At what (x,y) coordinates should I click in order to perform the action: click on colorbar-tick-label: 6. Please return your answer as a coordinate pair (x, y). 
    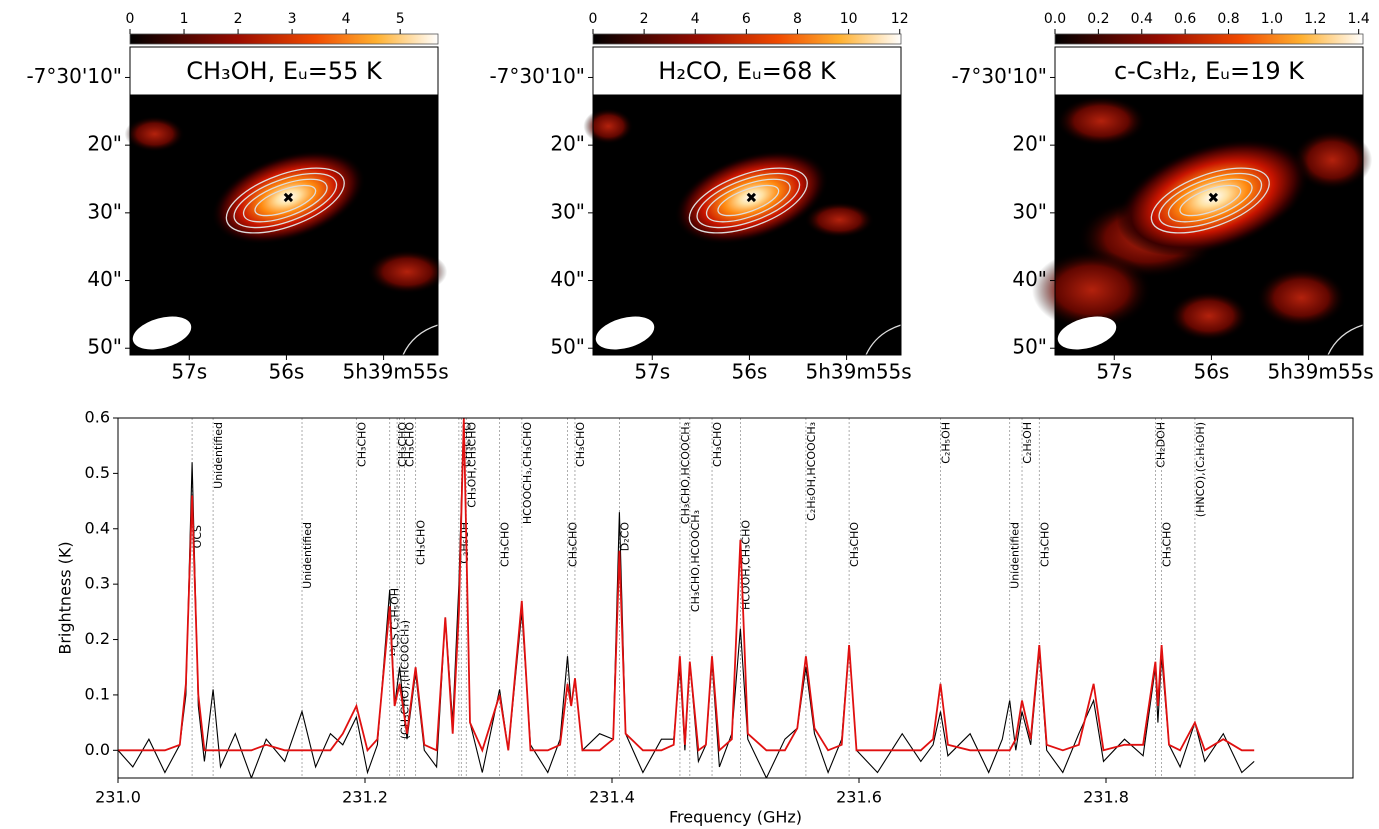
    Looking at the image, I should click on (746, 19).